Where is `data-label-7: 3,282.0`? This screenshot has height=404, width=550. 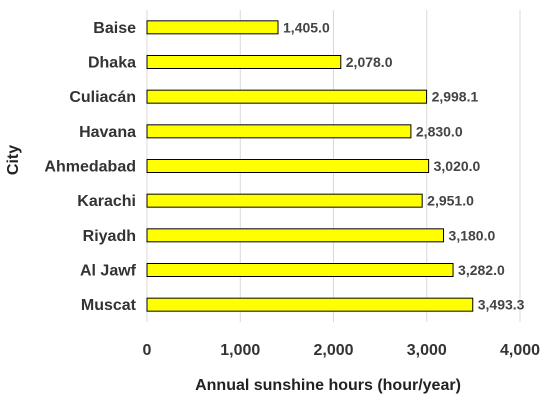 data-label-7: 3,282.0 is located at coordinates (481, 270).